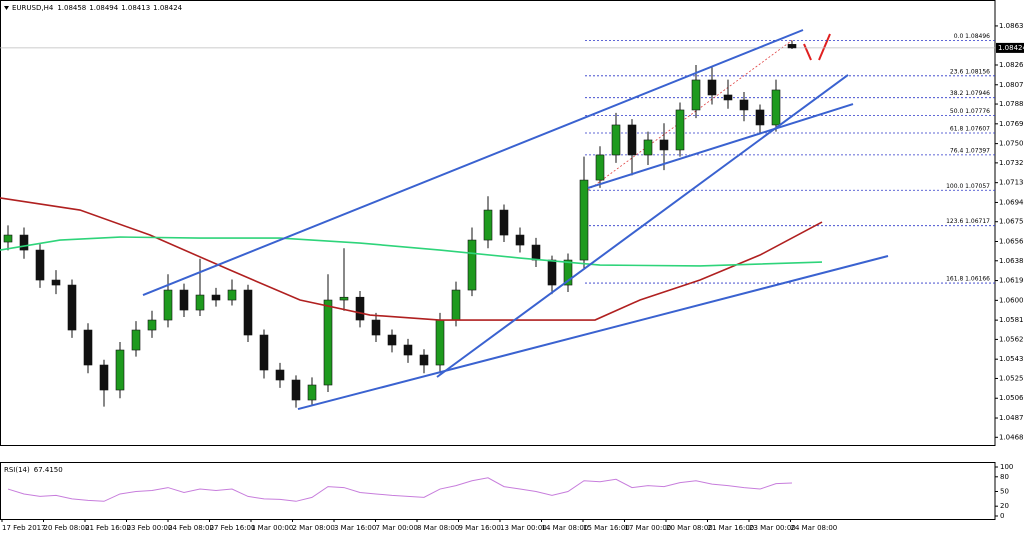  I want to click on y-tick-label: 1.08260, so click(1011, 65).